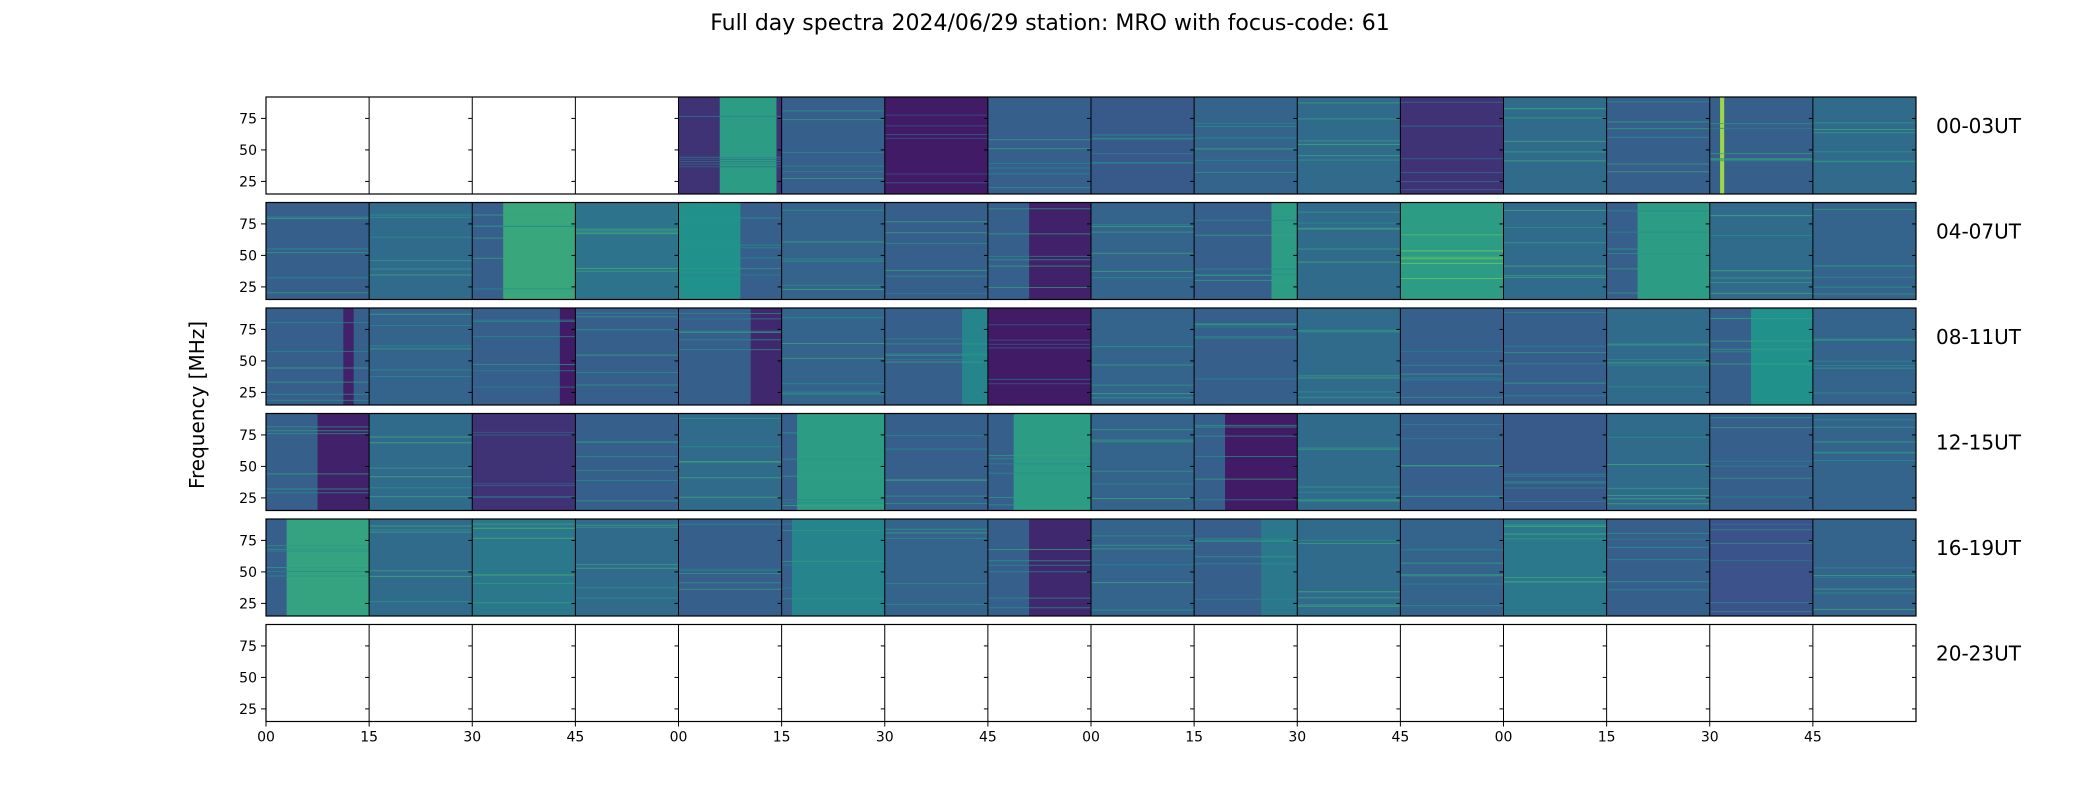  I want to click on row-label: 20-23UT, so click(1979, 654).